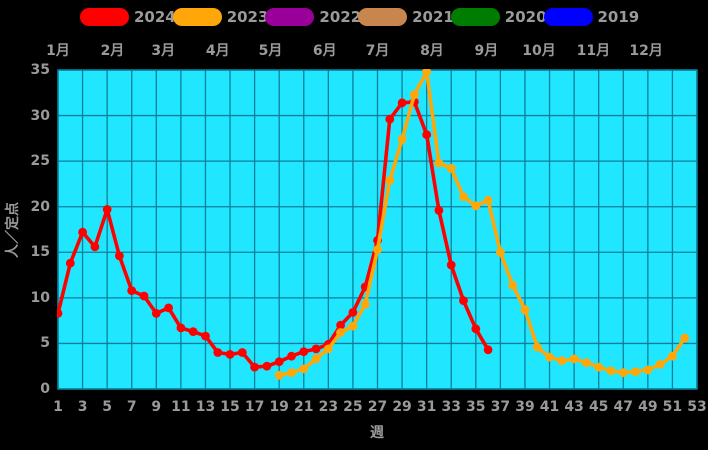 This screenshot has width=708, height=450. I want to click on legend-label: 2022, so click(340, 16).